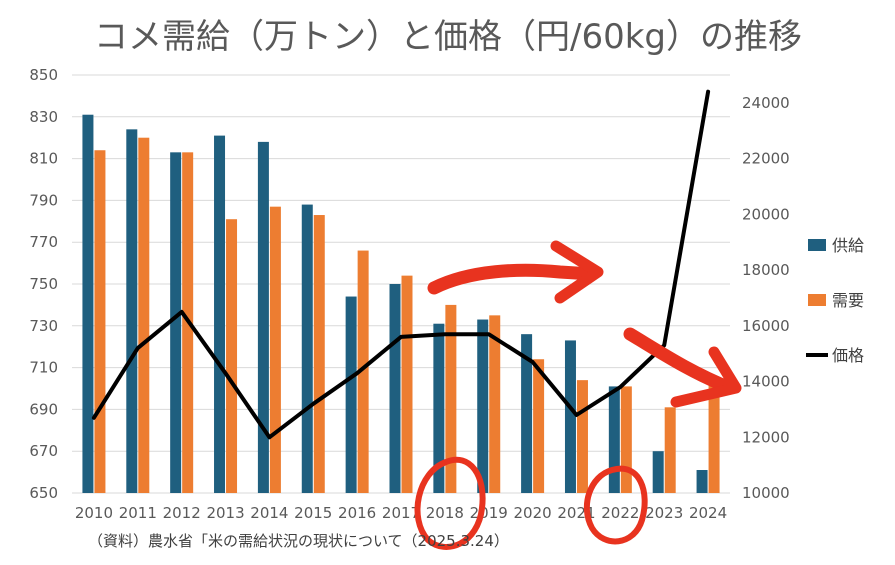  I want to click on legend-item-demand-swatch, so click(817, 300).